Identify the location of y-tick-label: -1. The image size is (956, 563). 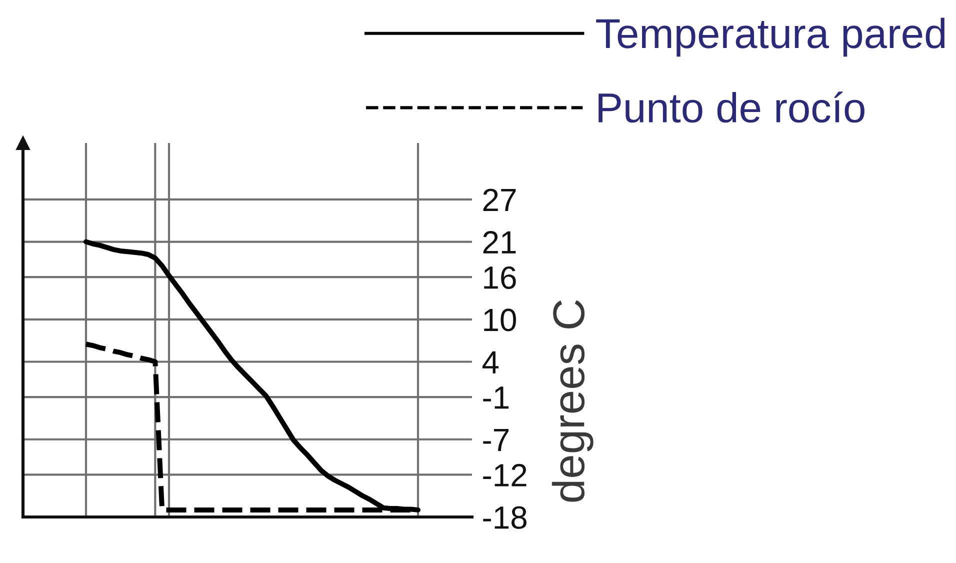
(496, 397).